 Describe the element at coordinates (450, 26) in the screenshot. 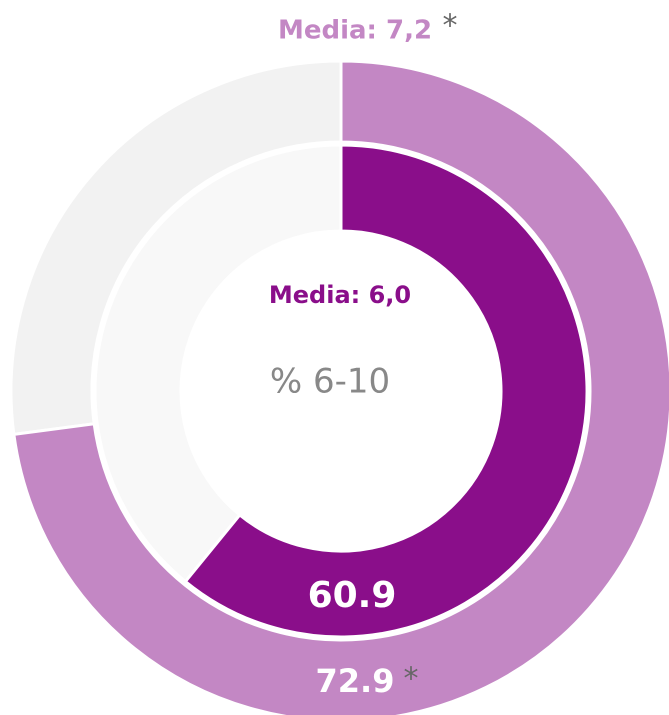

I see `ring-title-note: *` at that location.